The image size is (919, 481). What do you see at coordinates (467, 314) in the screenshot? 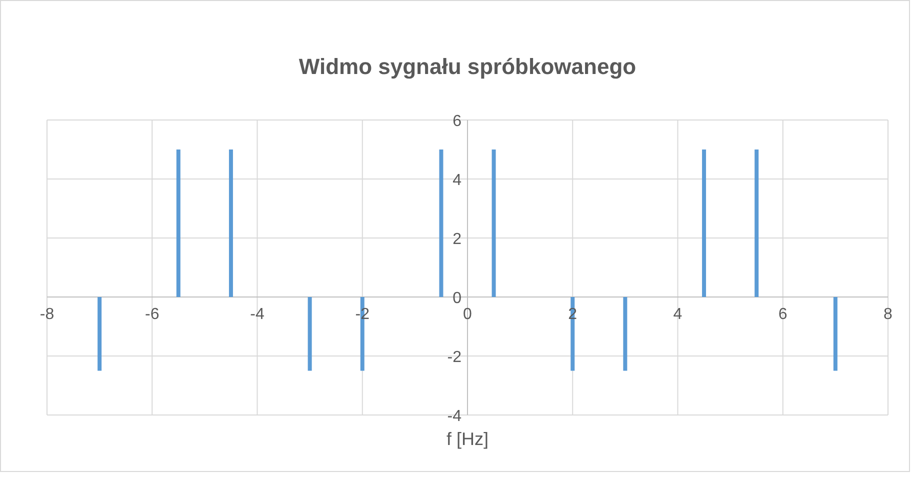
I see `x-tick-label: 0` at bounding box center [467, 314].